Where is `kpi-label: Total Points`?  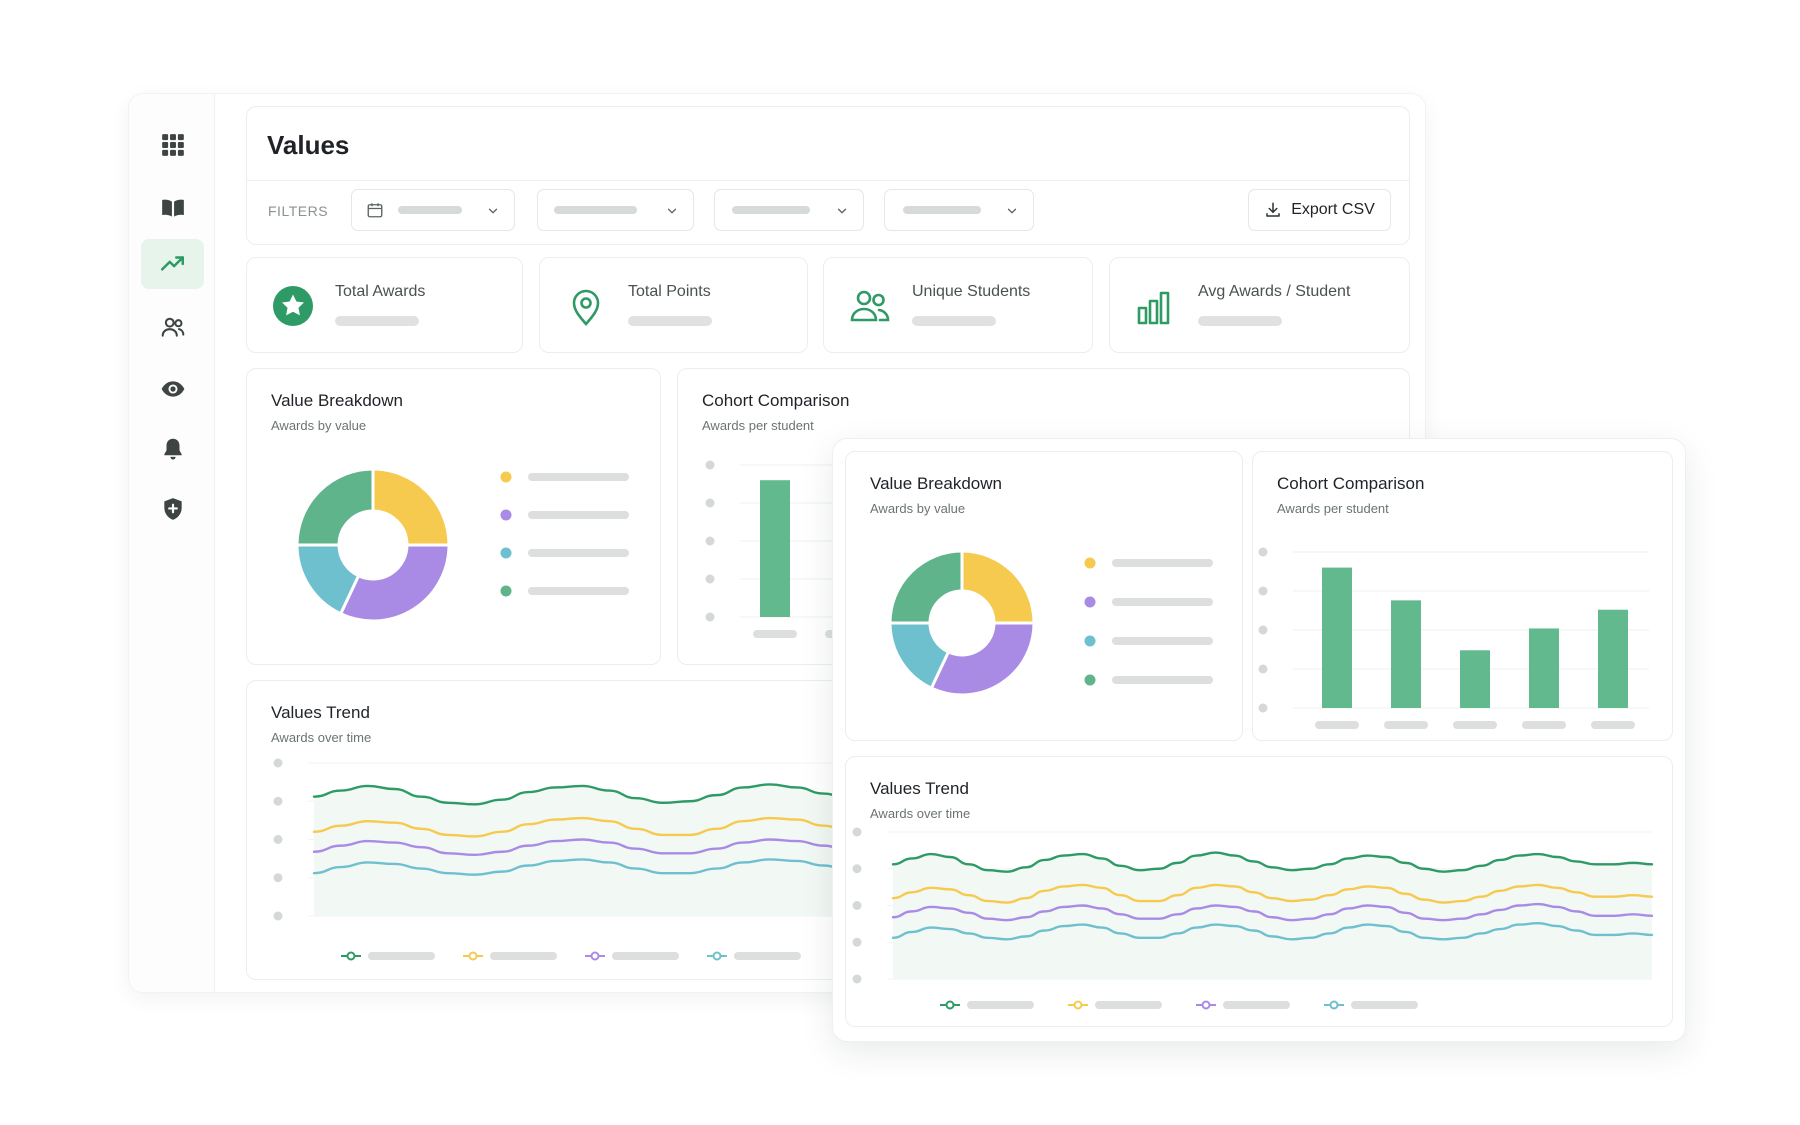
kpi-label: Total Points is located at coordinates (669, 291).